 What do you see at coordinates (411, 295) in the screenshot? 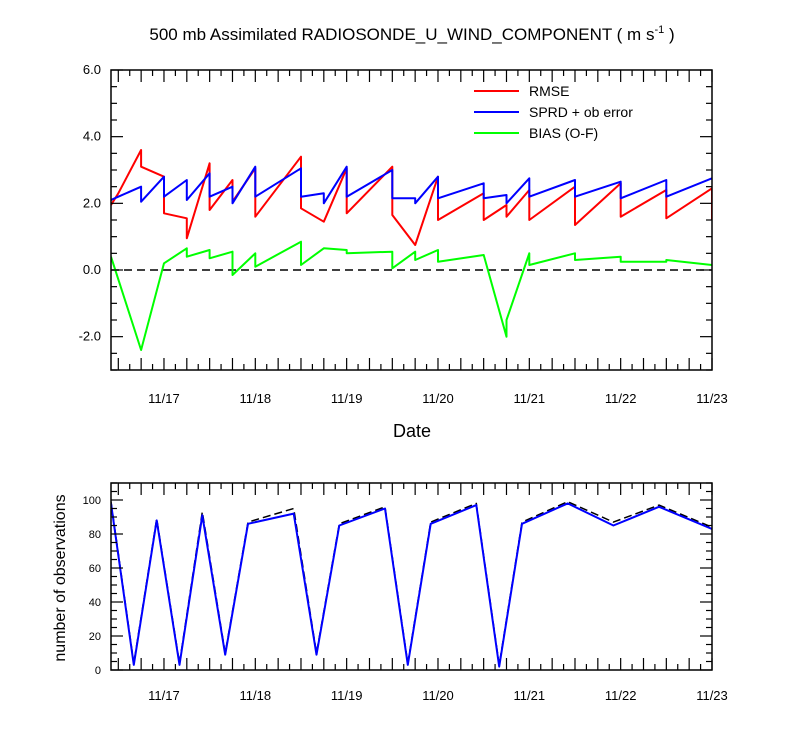
I see `top-series-bias-o-f-line` at bounding box center [411, 295].